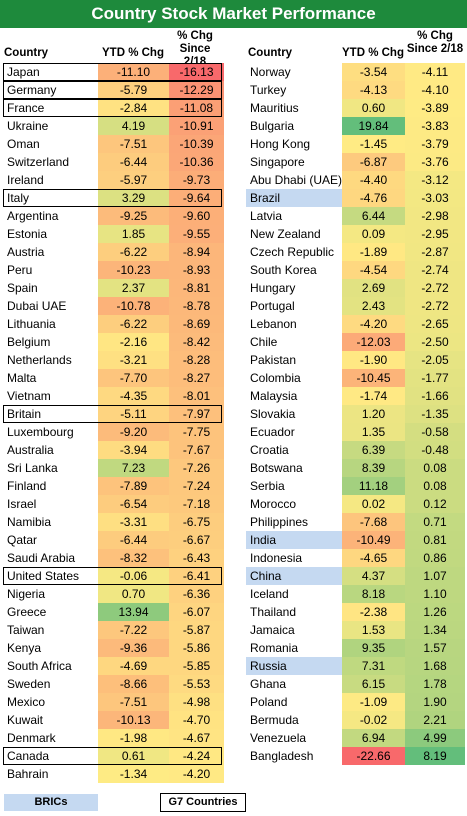 This screenshot has height=816, width=467. What do you see at coordinates (22, 504) in the screenshot?
I see `country-name: Israel` at bounding box center [22, 504].